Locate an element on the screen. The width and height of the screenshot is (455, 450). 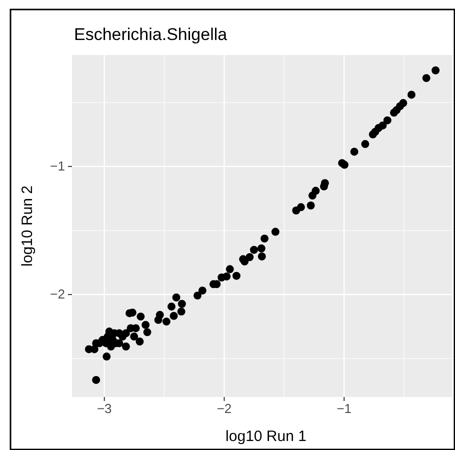
y-axis-title: log10 Run 2 is located at coordinates (27, 226).